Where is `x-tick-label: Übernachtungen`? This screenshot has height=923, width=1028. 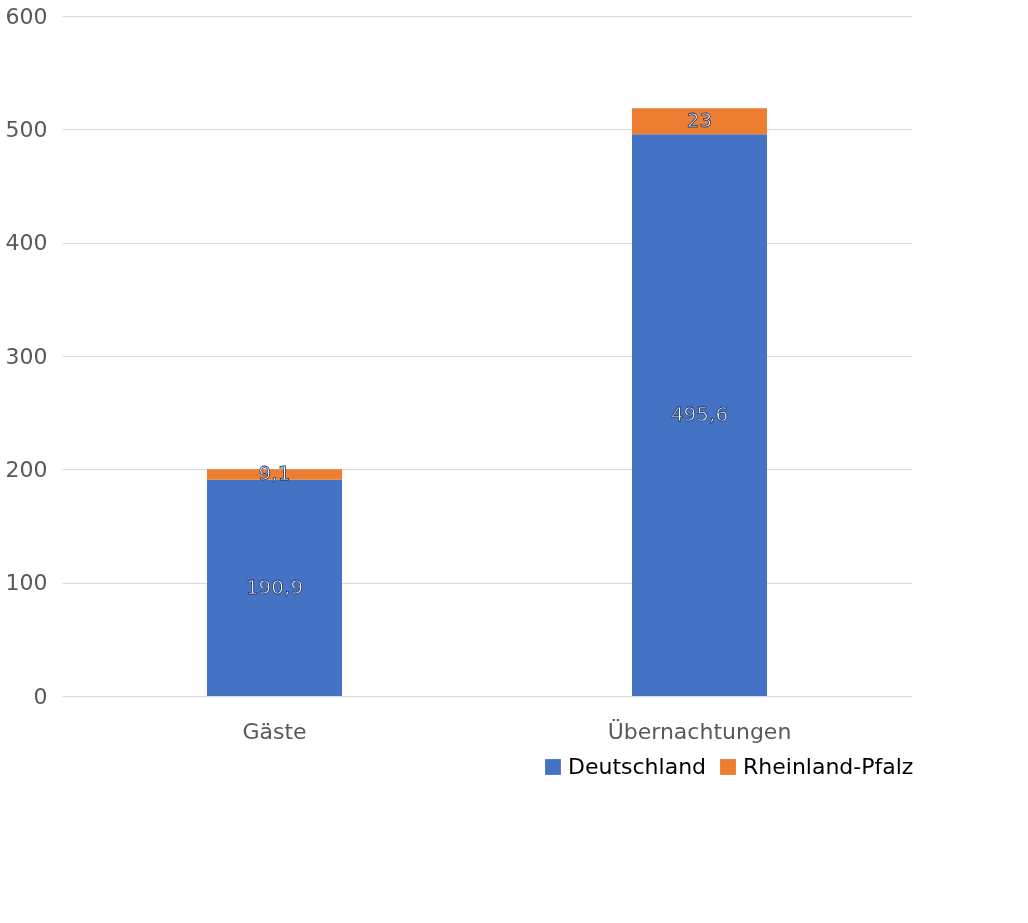 x-tick-label: Übernachtungen is located at coordinates (699, 731).